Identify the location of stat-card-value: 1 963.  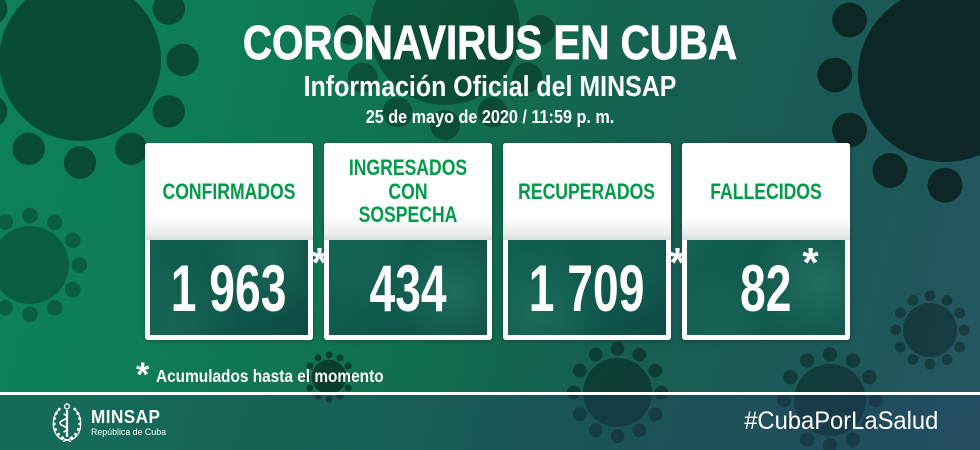
(229, 287).